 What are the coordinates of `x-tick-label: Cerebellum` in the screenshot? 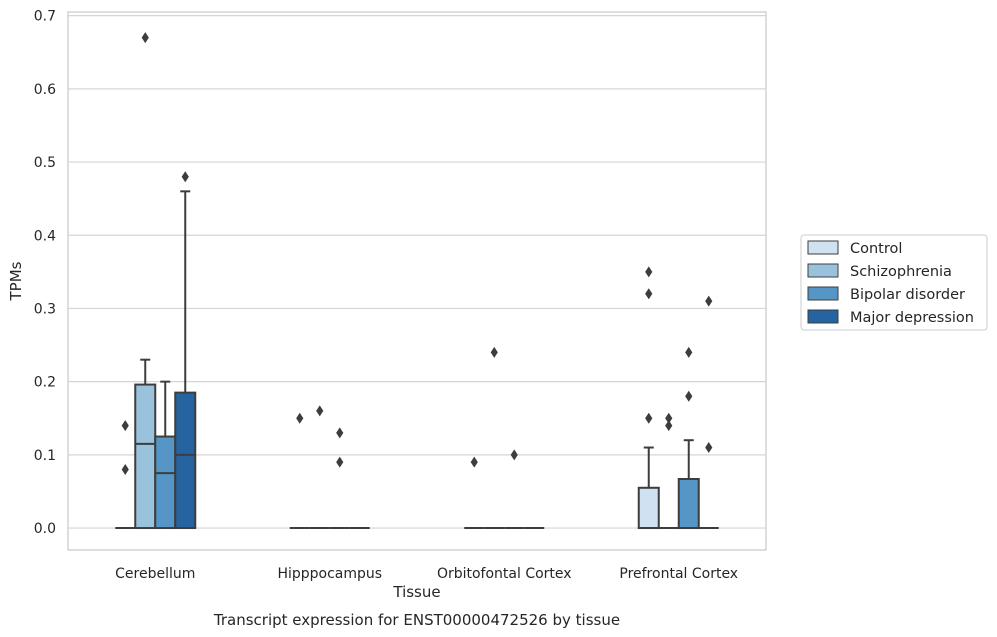 It's located at (155, 574).